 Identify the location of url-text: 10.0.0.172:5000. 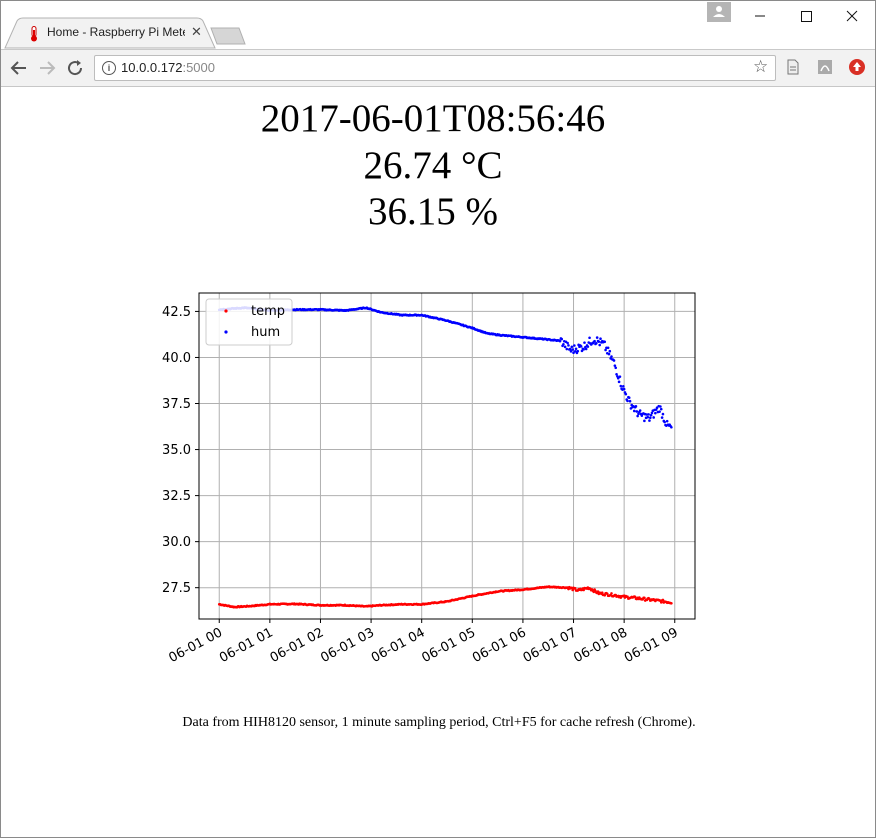
(168, 67).